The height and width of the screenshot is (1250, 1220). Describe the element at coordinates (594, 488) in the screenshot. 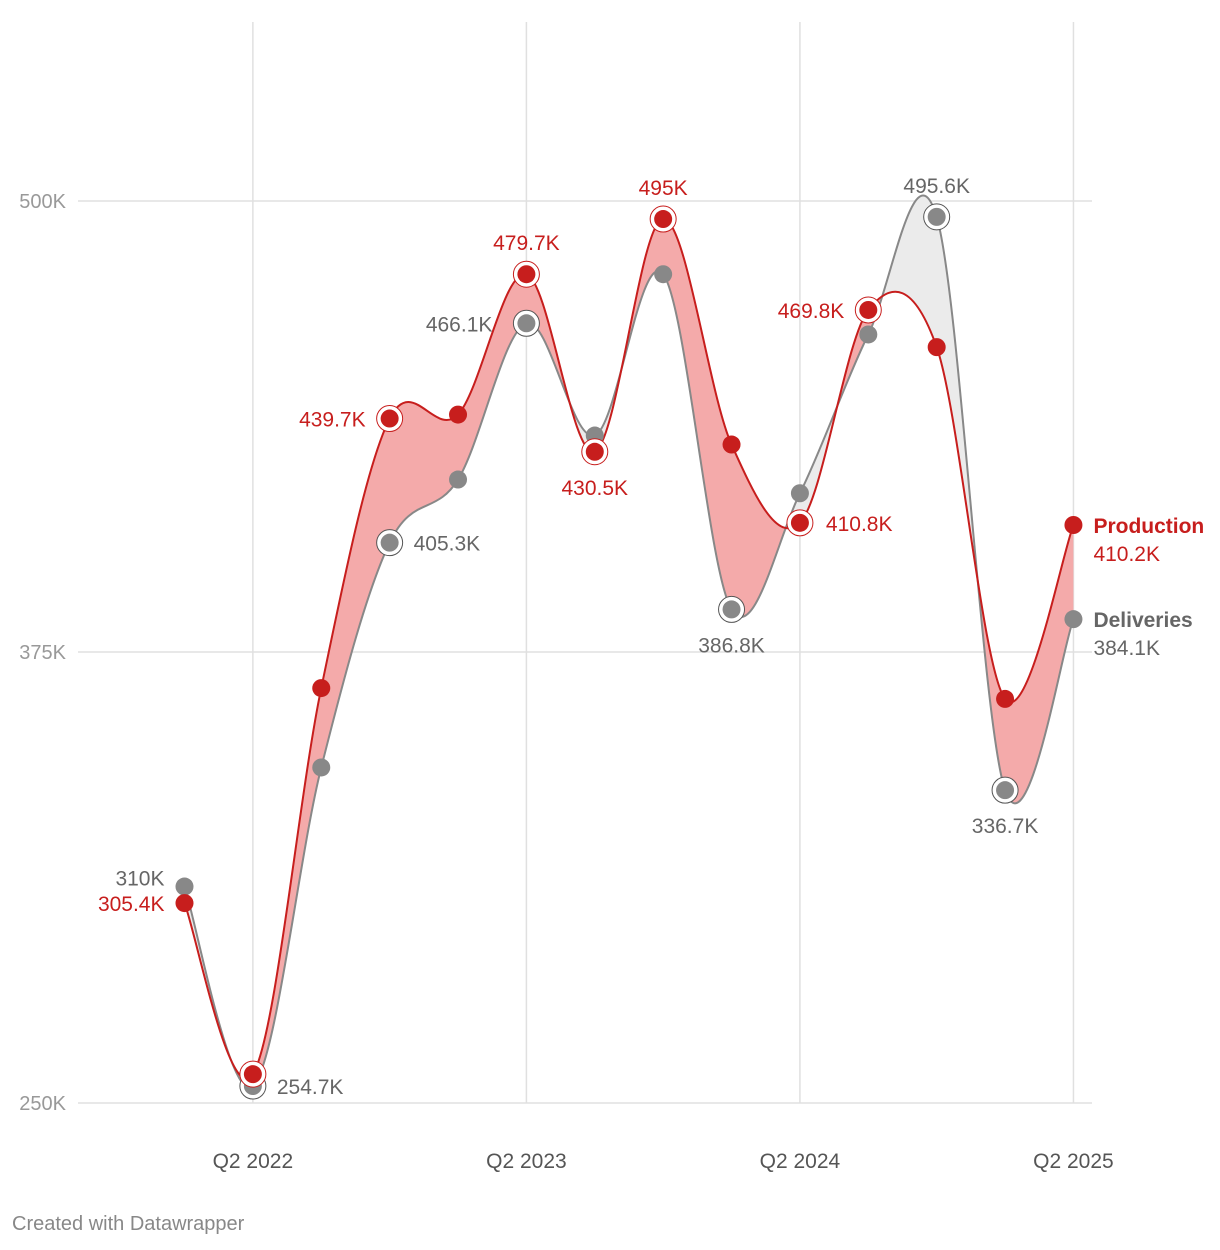

I see `production-value-label: 430.5K` at that location.